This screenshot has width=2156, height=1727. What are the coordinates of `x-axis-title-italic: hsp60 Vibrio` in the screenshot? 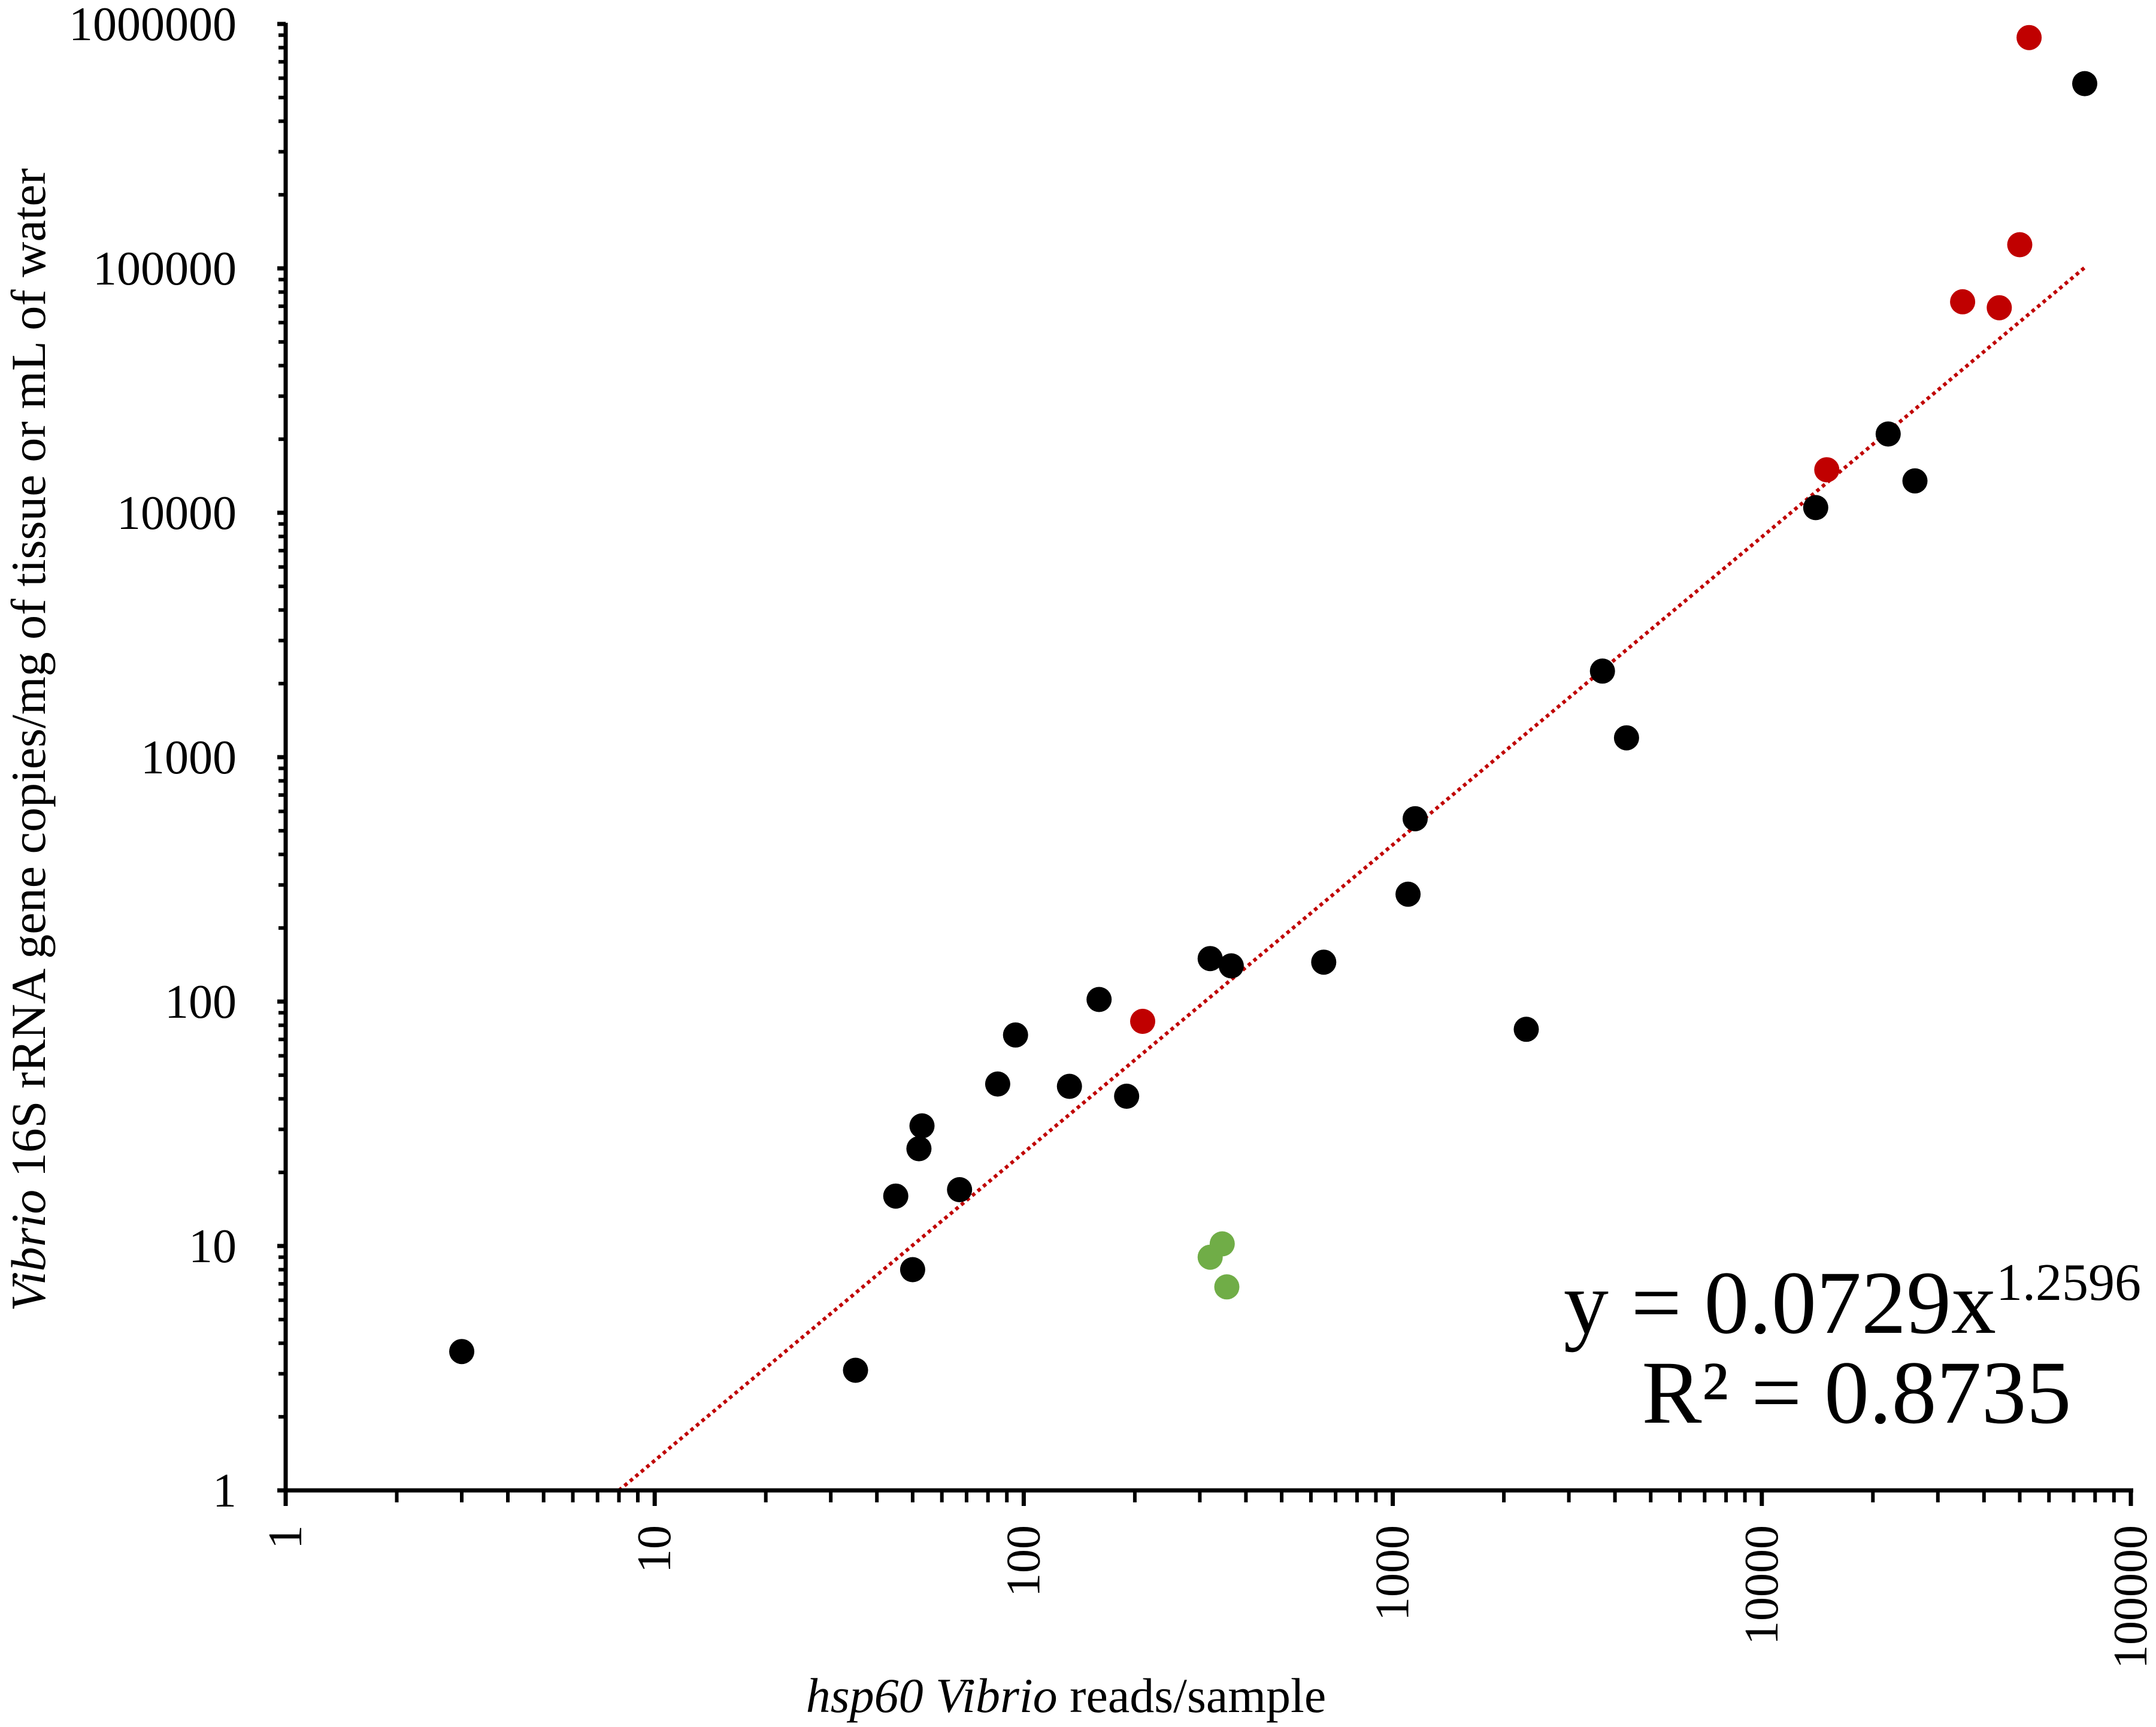 It's located at (932, 1695).